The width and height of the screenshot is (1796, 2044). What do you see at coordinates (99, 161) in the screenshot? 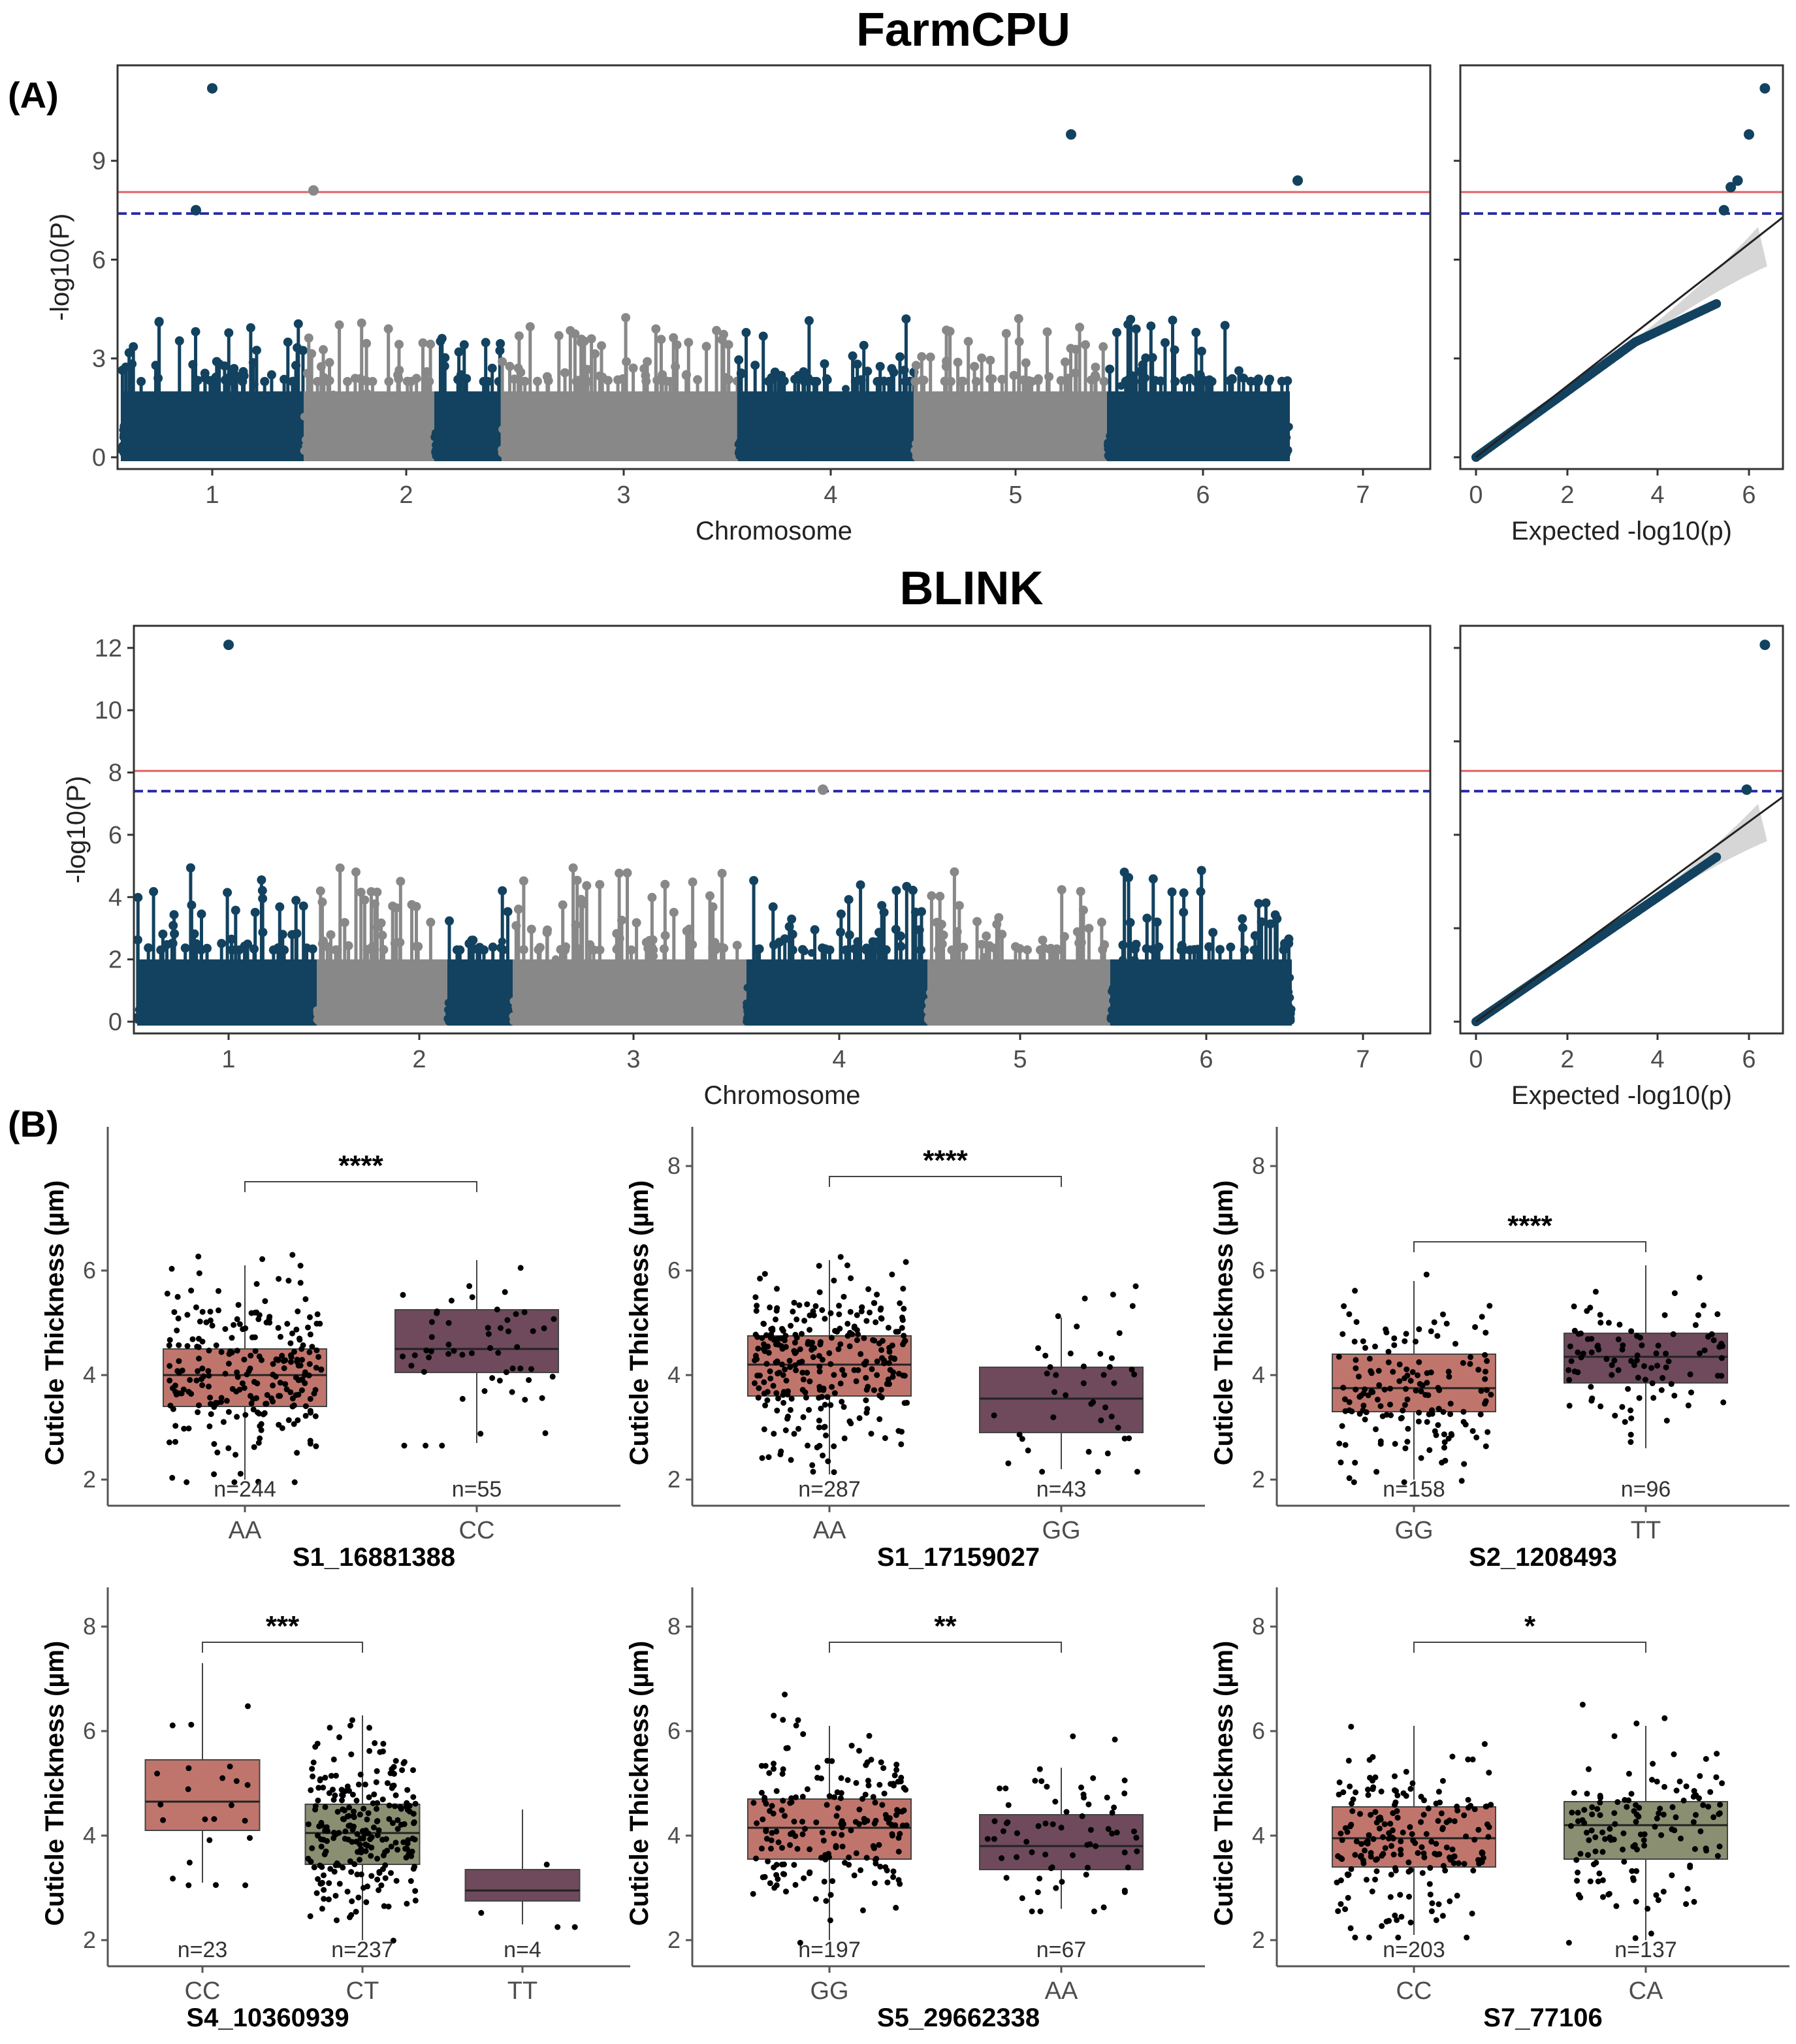
I see `y-tick-label: 9` at bounding box center [99, 161].